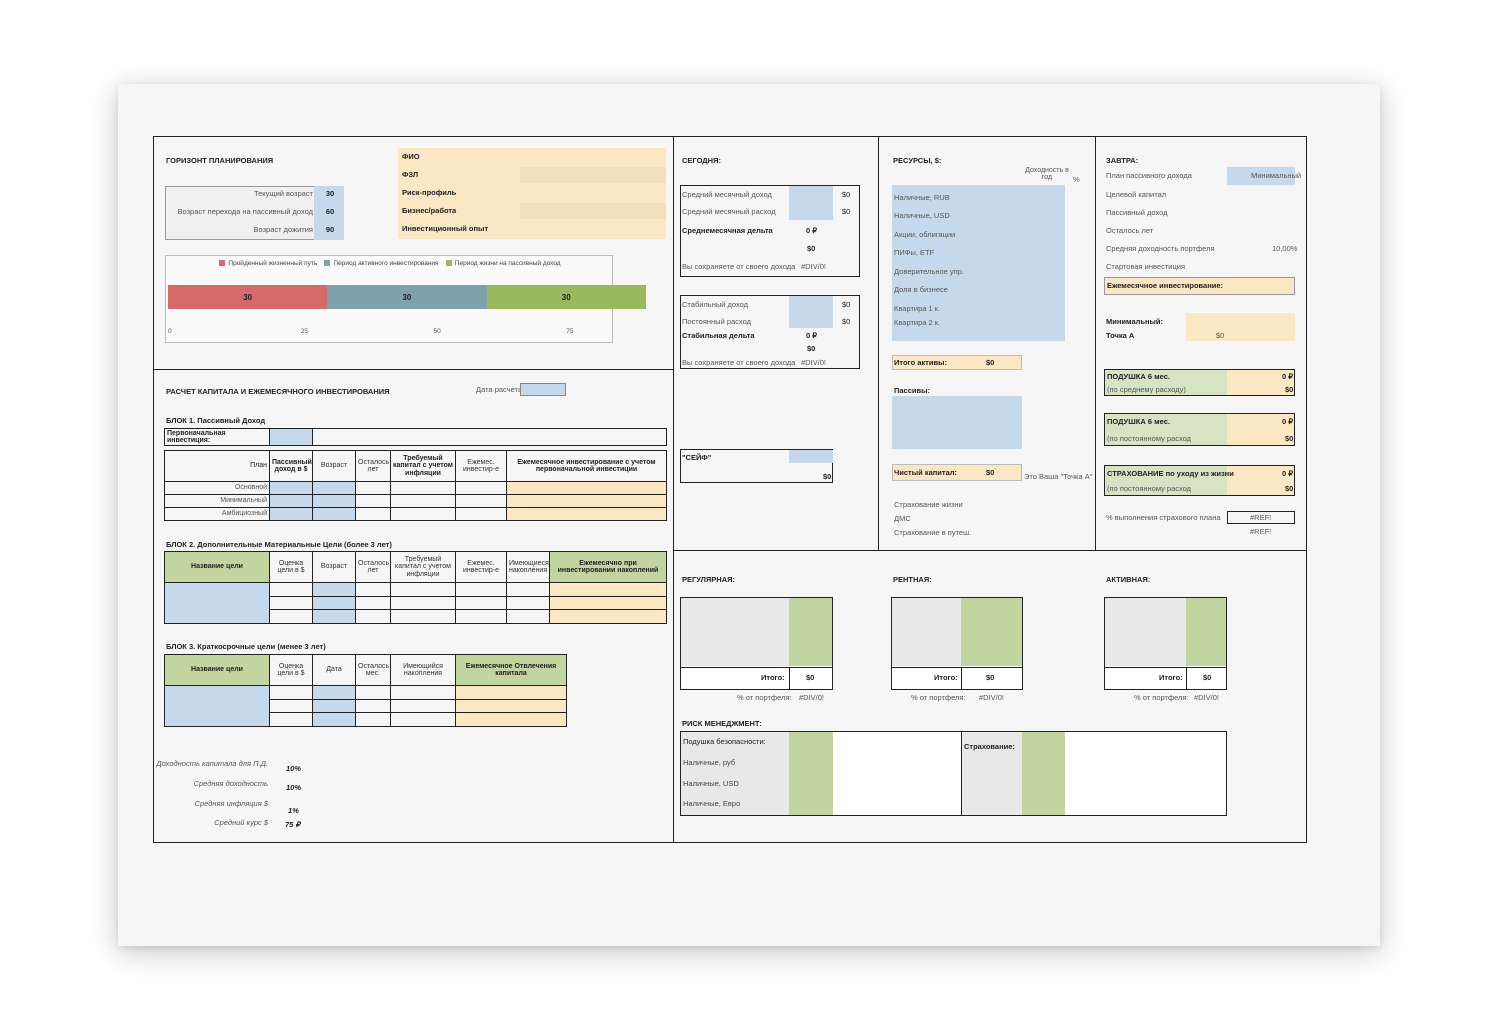  Describe the element at coordinates (773, 677) in the screenshot. I see `portfolio-regular-total-label: Итого:` at that location.